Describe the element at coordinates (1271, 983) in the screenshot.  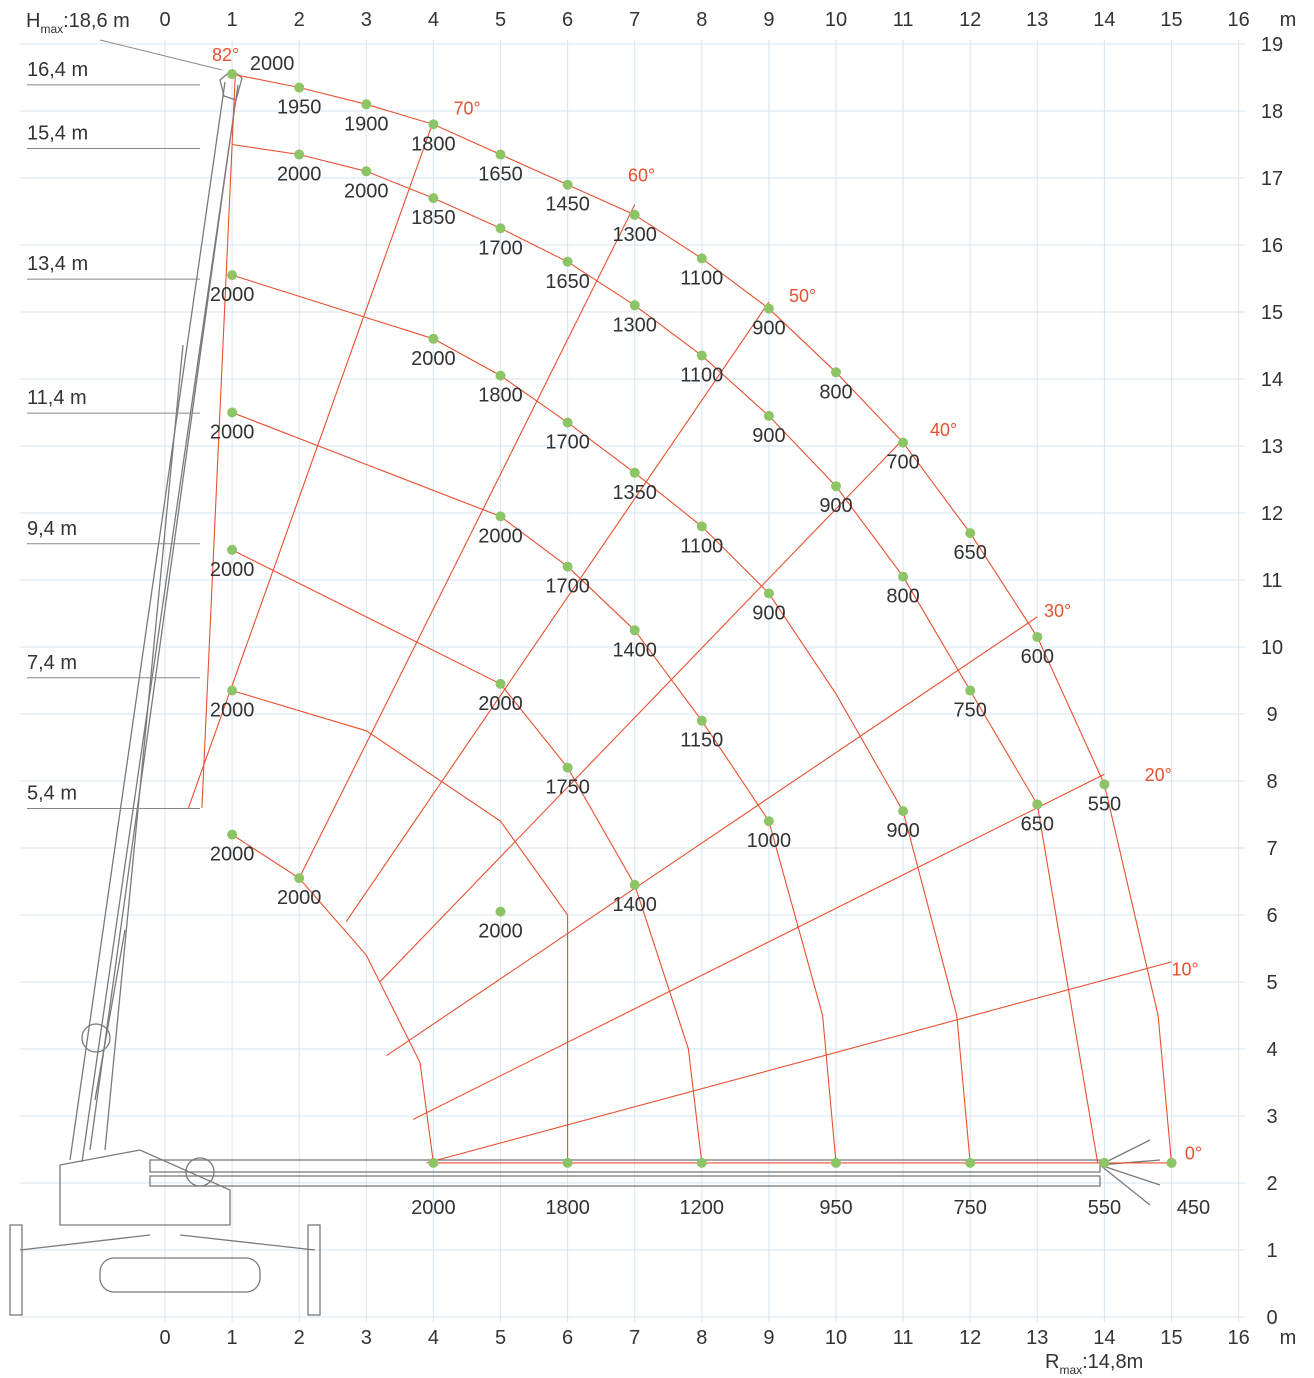
I see `y-tick-label: 5` at that location.